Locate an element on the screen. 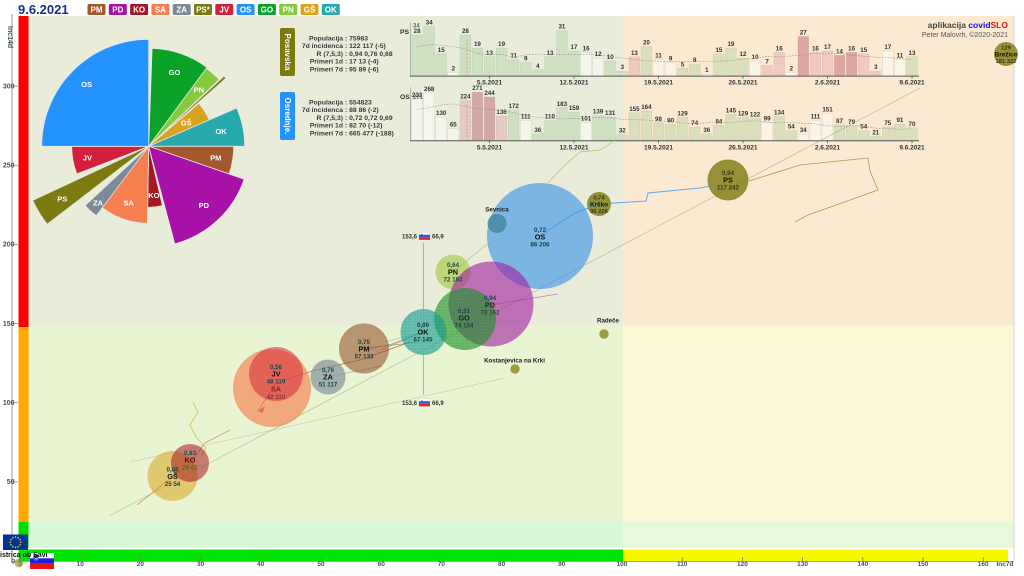  svg-text: 31 is located at coordinates (561, 27).